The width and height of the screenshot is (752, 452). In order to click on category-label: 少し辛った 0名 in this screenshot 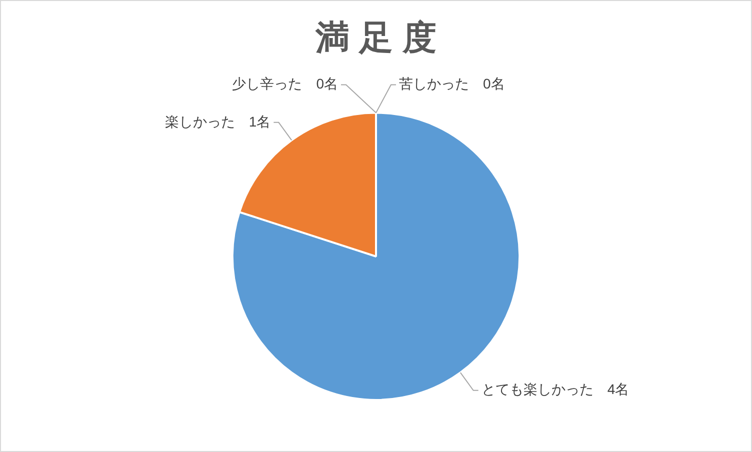, I will do `click(285, 84)`.